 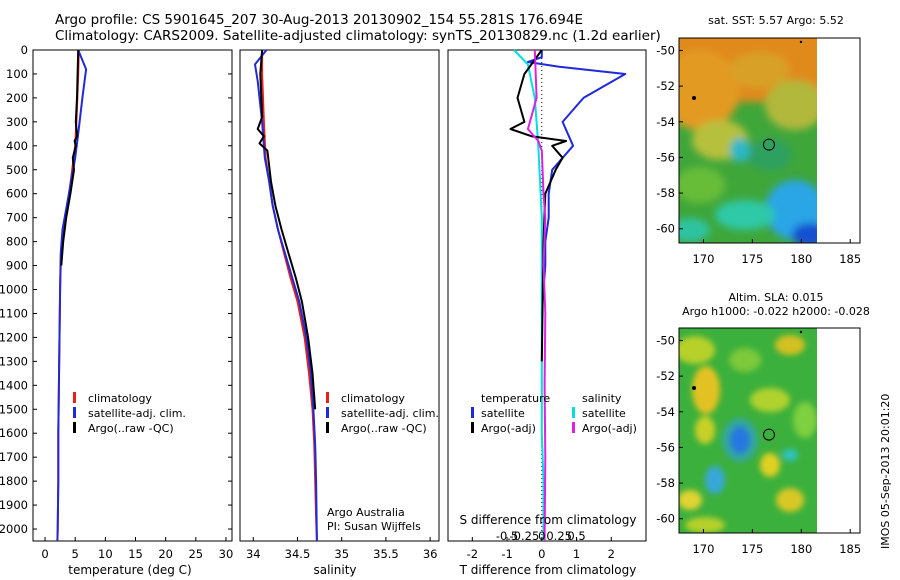 What do you see at coordinates (298, 554) in the screenshot?
I see `x-tick-label: 34.5` at bounding box center [298, 554].